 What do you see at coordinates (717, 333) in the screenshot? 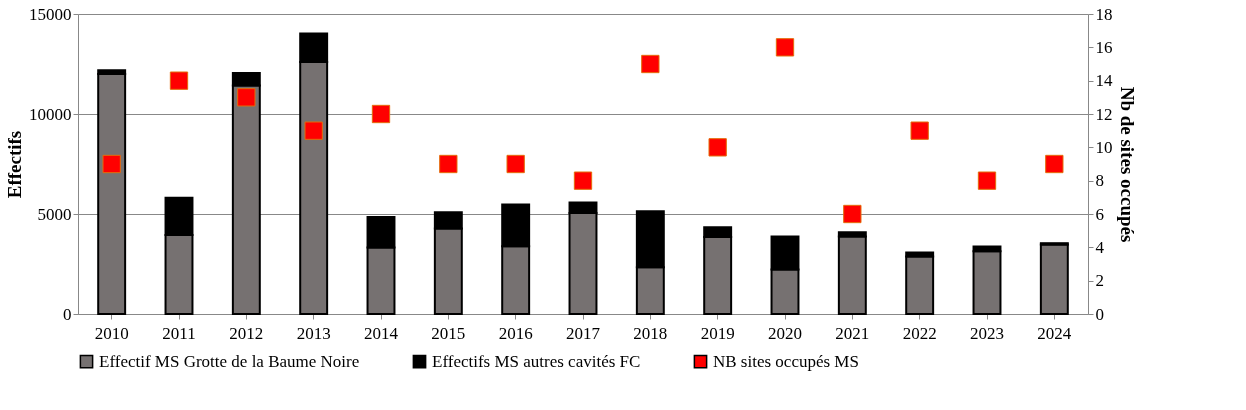
I see `x-tick-label: 2019` at bounding box center [717, 333].